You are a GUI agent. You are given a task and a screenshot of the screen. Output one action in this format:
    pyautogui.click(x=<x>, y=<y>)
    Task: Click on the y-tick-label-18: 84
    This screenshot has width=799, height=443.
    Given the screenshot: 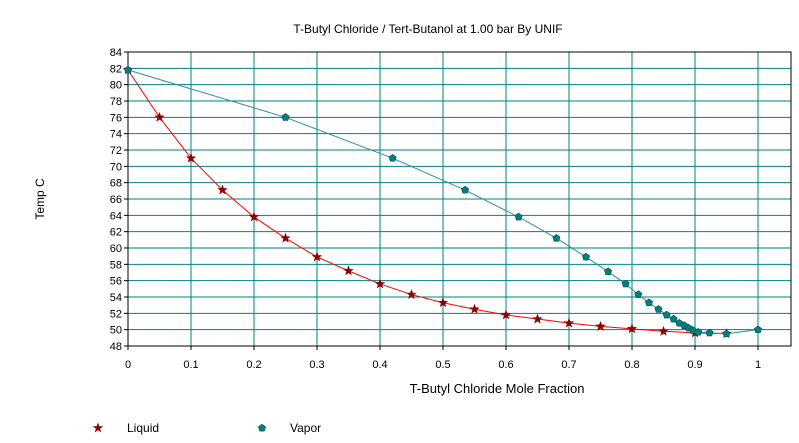 What is the action you would take?
    pyautogui.click(x=116, y=53)
    